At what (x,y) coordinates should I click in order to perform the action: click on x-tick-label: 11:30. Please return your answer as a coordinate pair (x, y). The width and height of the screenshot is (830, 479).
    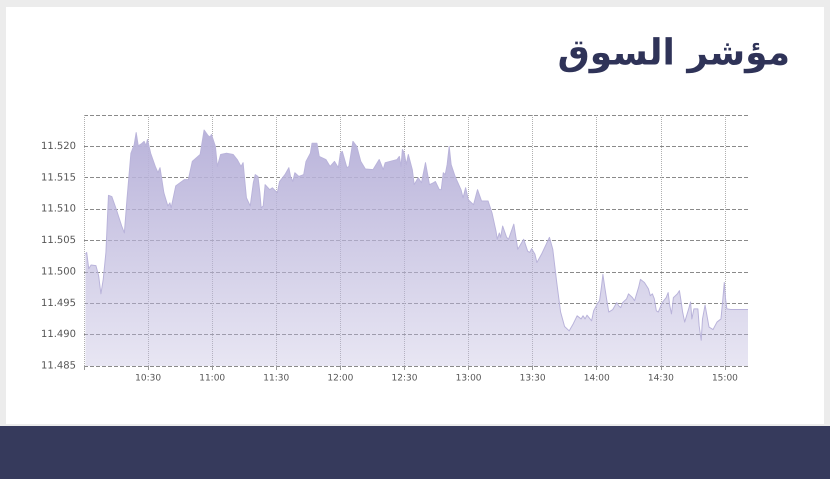
    Looking at the image, I should click on (276, 379).